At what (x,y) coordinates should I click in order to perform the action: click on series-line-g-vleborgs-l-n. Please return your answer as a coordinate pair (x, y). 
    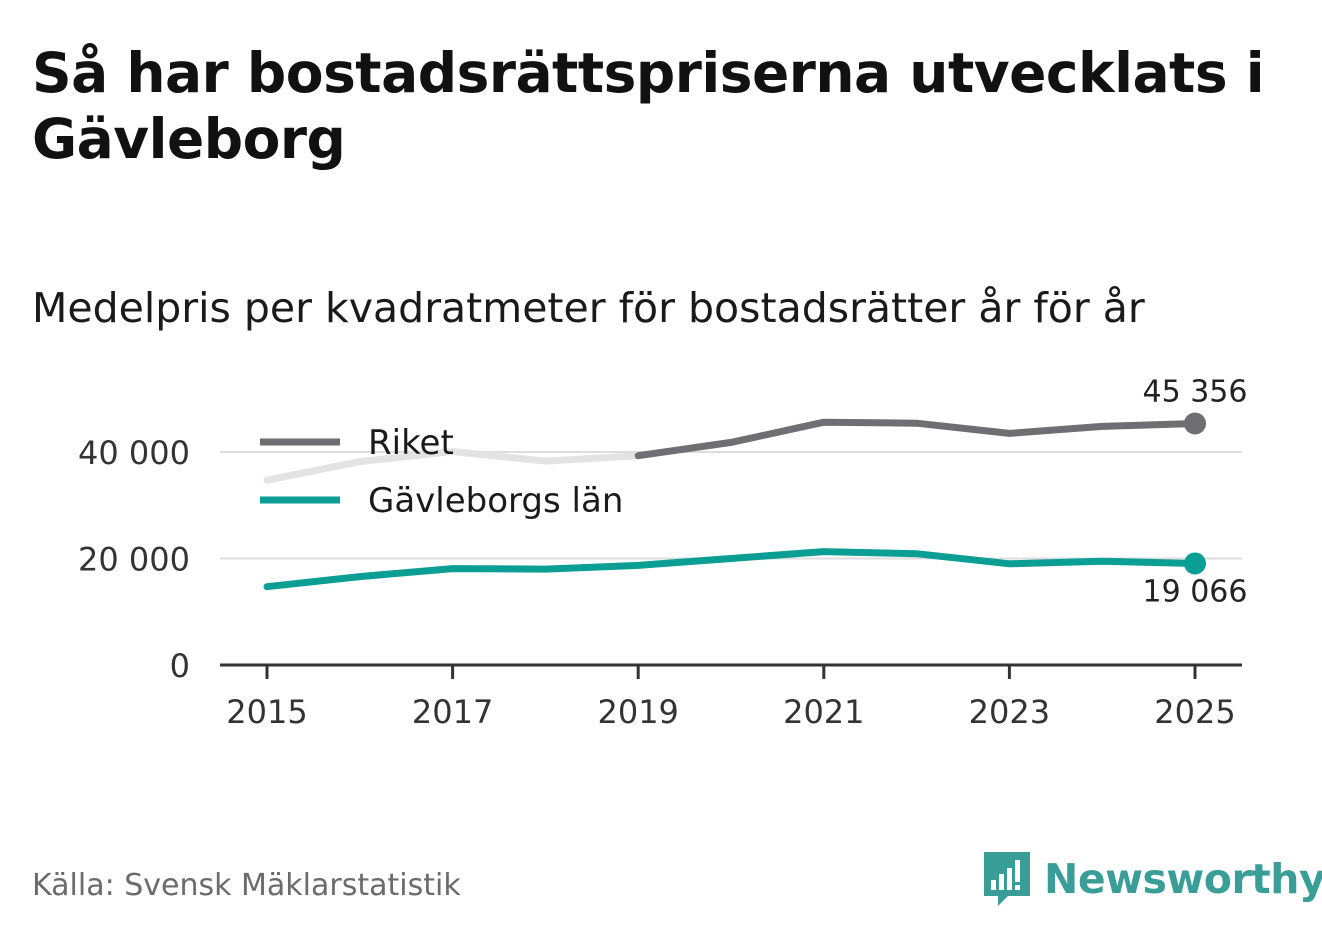
    Looking at the image, I should click on (731, 569).